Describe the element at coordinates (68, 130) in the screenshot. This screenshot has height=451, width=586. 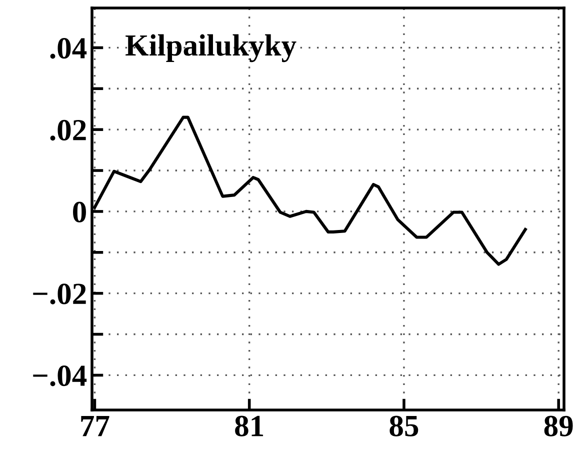
I see `y-tick-label: .02` at that location.